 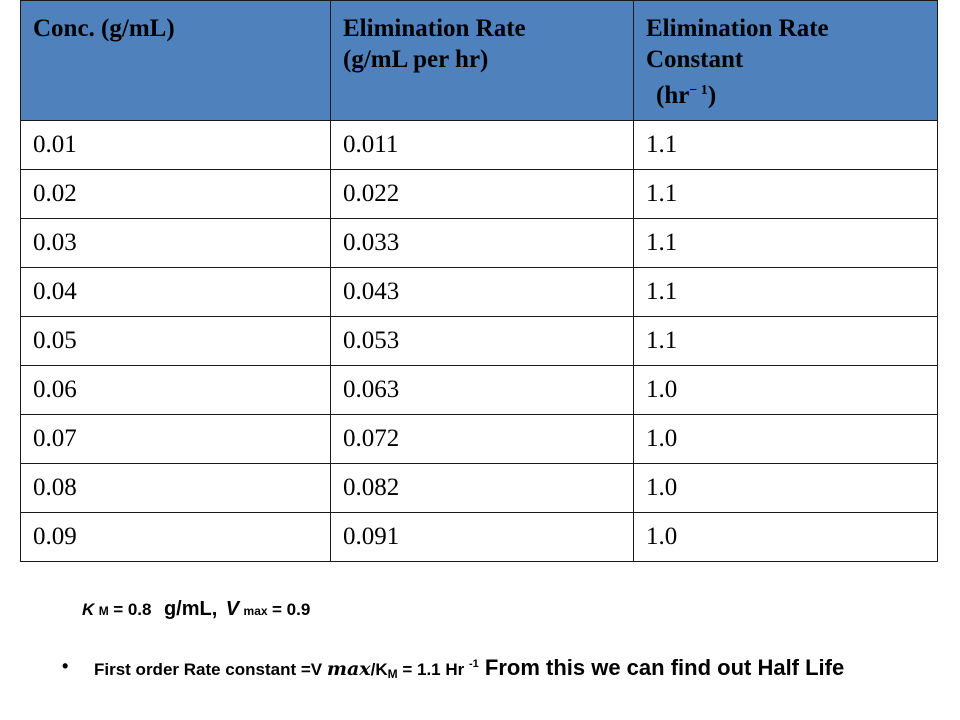 I want to click on header-elimination-rate: Elimination Rate (g/mL per hr), so click(x=482, y=60).